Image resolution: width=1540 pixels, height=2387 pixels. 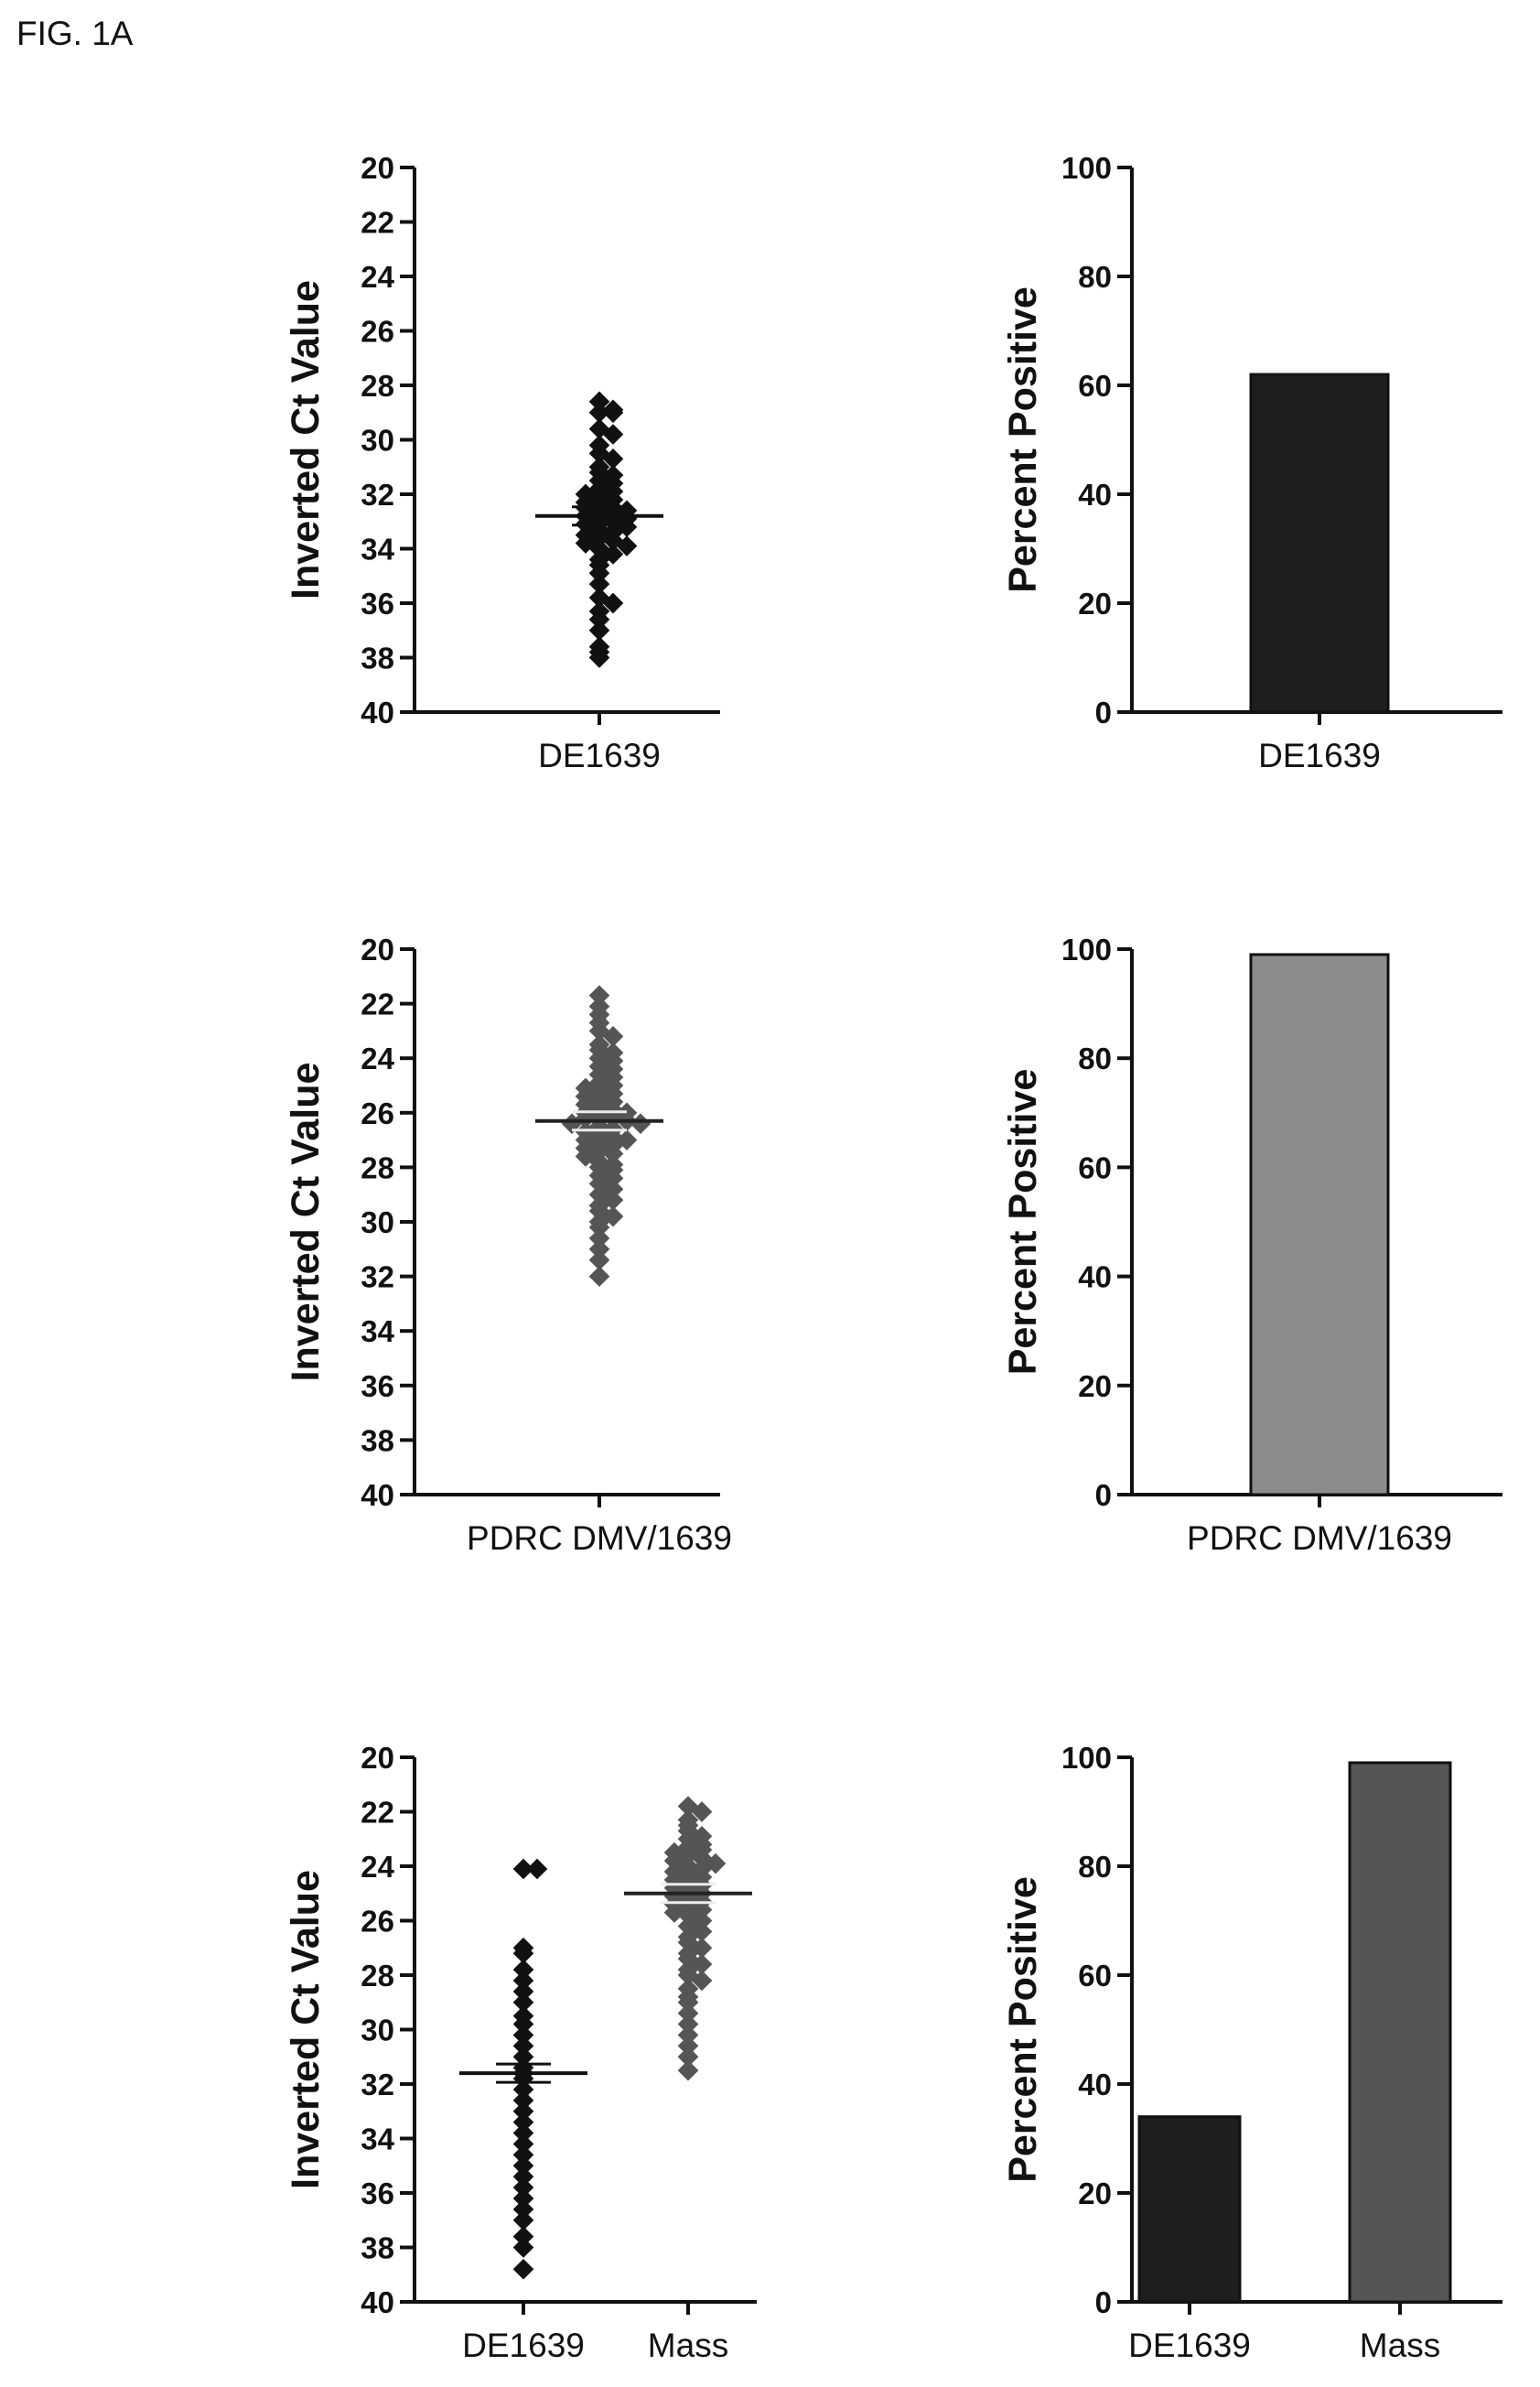 I want to click on bar, so click(x=1319, y=543).